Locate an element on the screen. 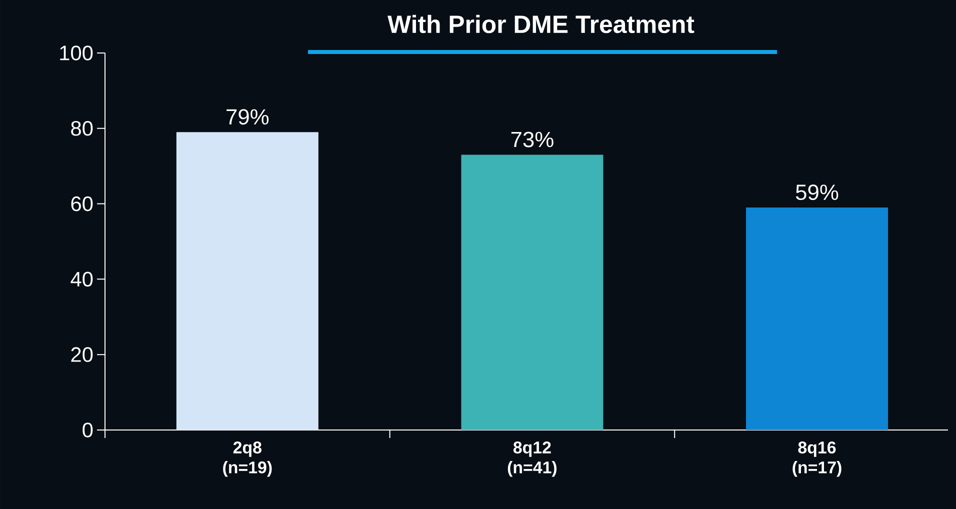 This screenshot has width=956, height=509. data-label: 79% is located at coordinates (247, 117).